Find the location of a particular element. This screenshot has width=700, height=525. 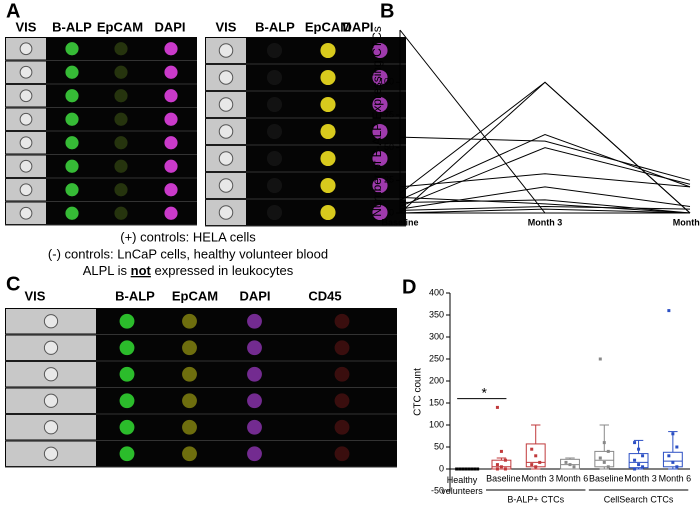

y-axis-label: Number of B-ALP Expressing CTCs is located at coordinates (377, 121).